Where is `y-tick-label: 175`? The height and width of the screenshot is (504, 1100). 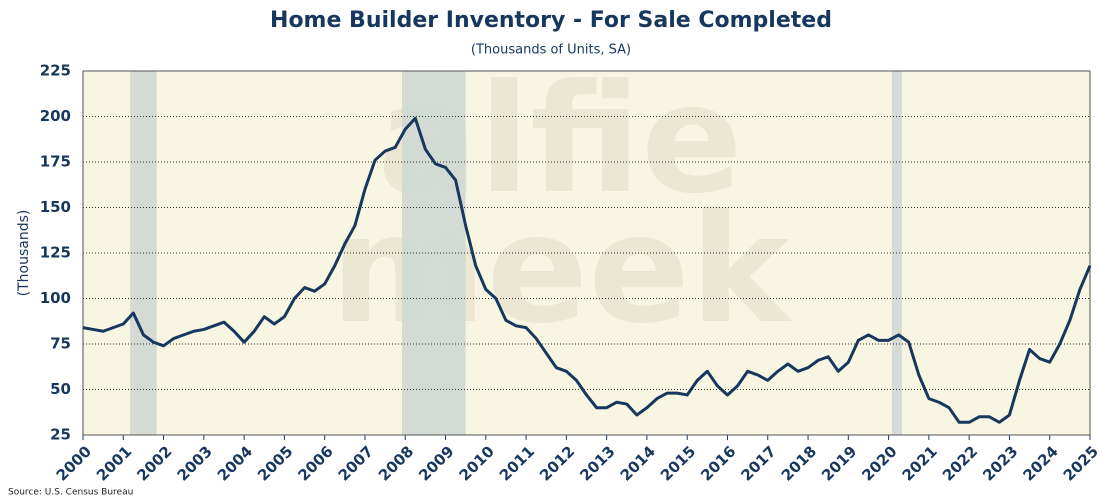
y-tick-label: 175 is located at coordinates (55, 162).